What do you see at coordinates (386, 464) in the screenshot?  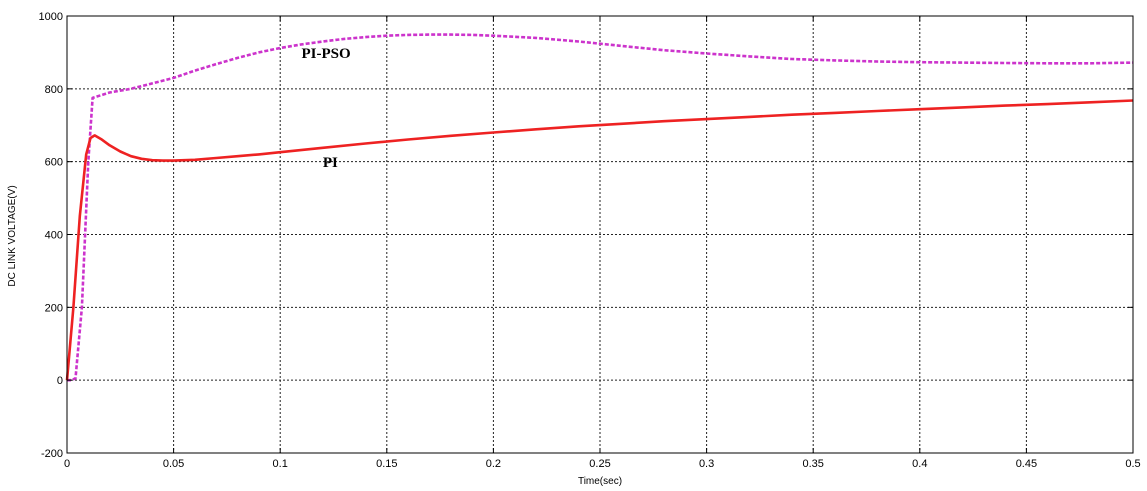 I see `x-tick-label: 0.15` at bounding box center [386, 464].